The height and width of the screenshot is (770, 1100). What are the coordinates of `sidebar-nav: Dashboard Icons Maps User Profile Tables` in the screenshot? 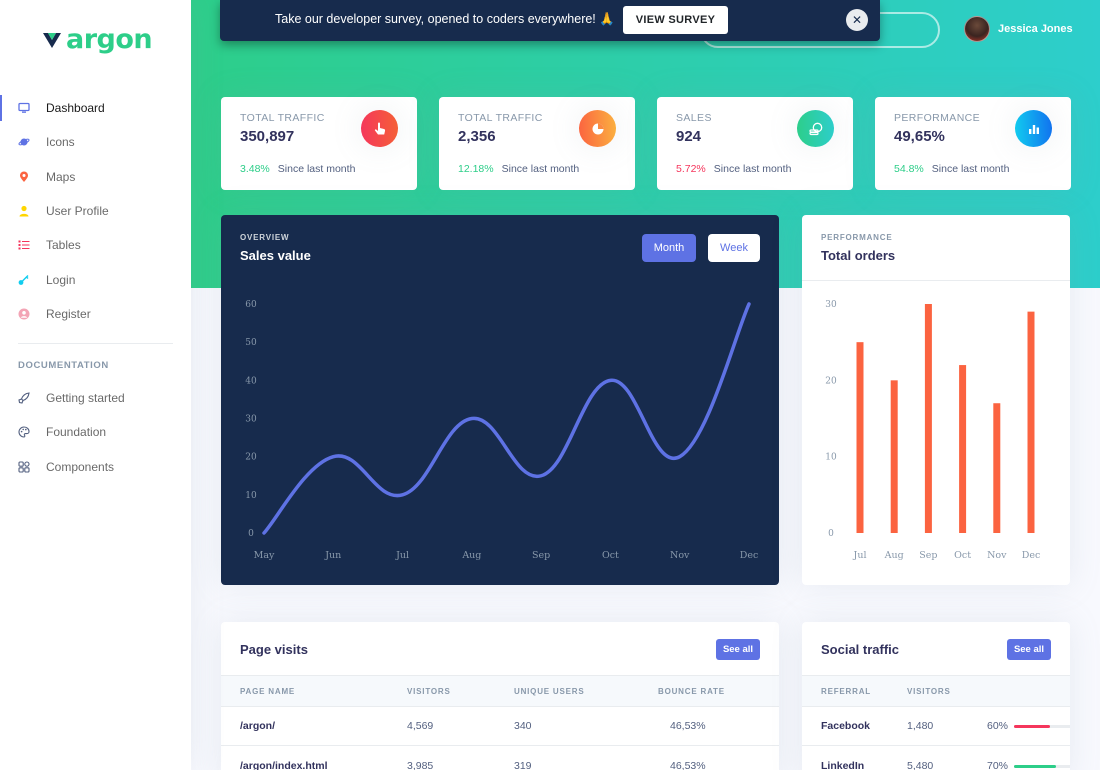 It's located at (95, 211).